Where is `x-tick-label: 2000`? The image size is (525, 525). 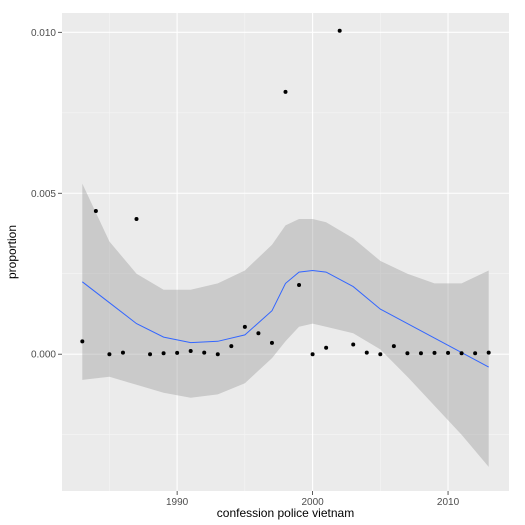 x-tick-label: 2000 is located at coordinates (312, 502).